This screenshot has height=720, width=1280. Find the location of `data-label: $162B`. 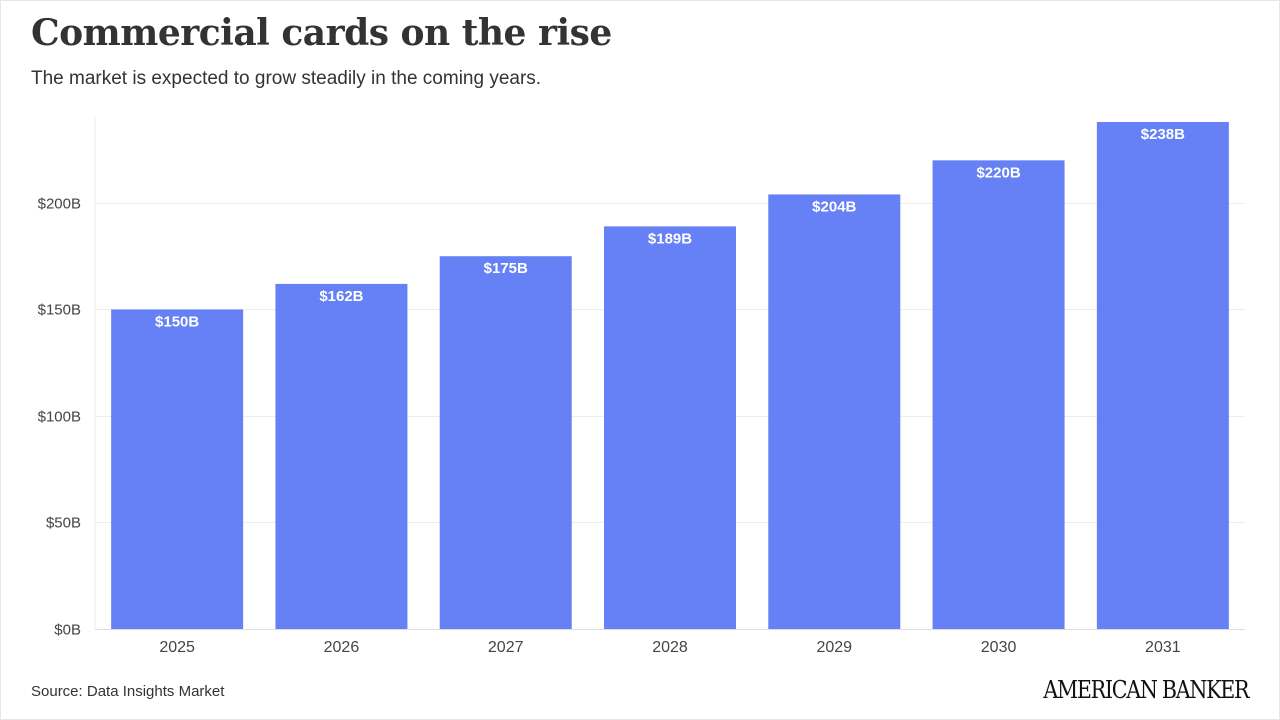

data-label: $162B is located at coordinates (341, 296).